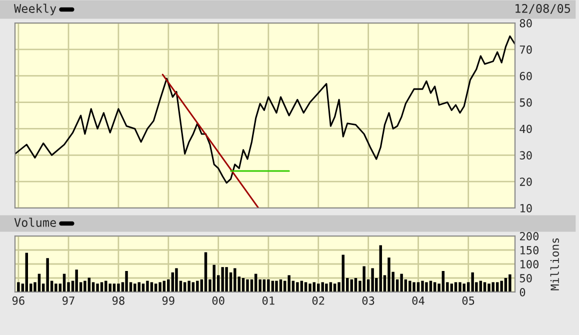 Image resolution: width=579 pixels, height=335 pixels. I want to click on y-tick-label: 80, so click(526, 23).